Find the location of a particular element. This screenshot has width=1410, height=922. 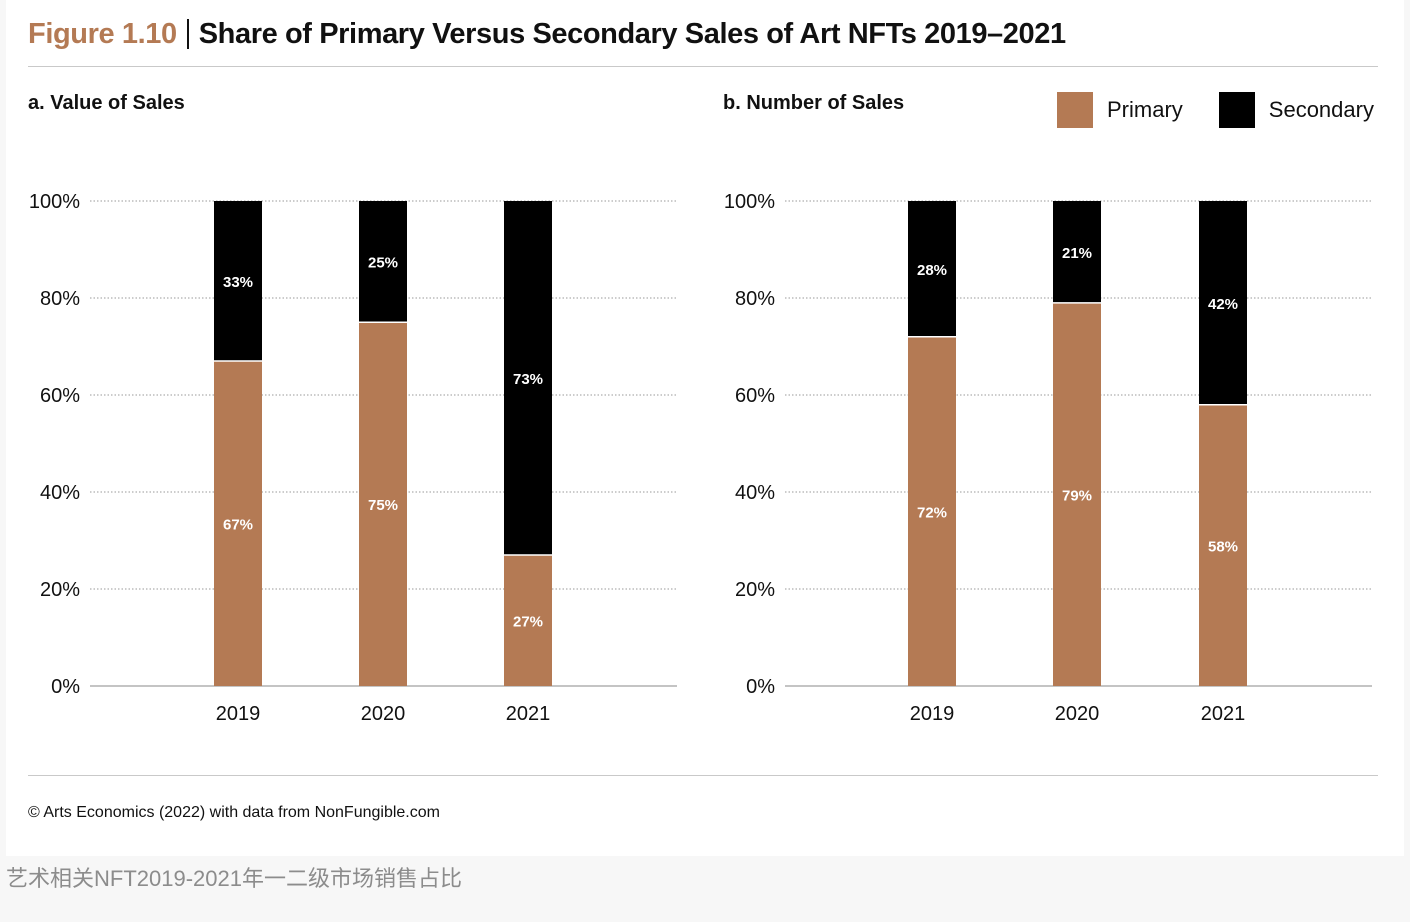

legend-swatch-primary is located at coordinates (1075, 110).